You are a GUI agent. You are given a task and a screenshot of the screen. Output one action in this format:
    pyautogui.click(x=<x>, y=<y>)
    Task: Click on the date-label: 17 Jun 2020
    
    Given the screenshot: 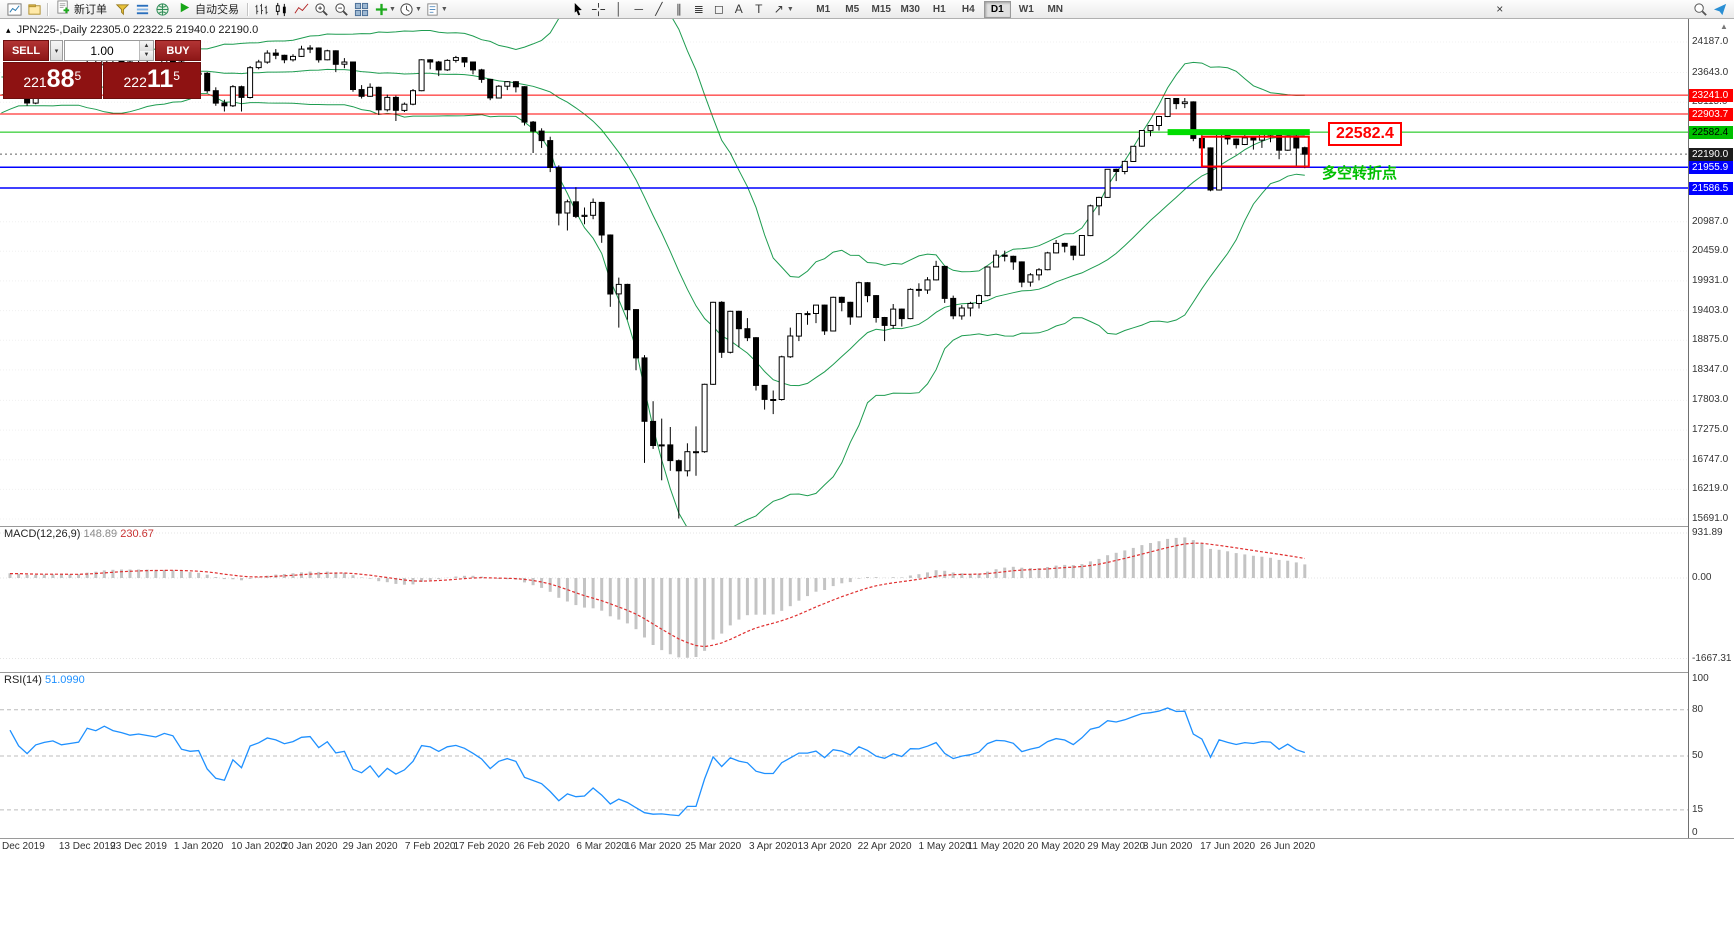 What is the action you would take?
    pyautogui.click(x=1228, y=846)
    